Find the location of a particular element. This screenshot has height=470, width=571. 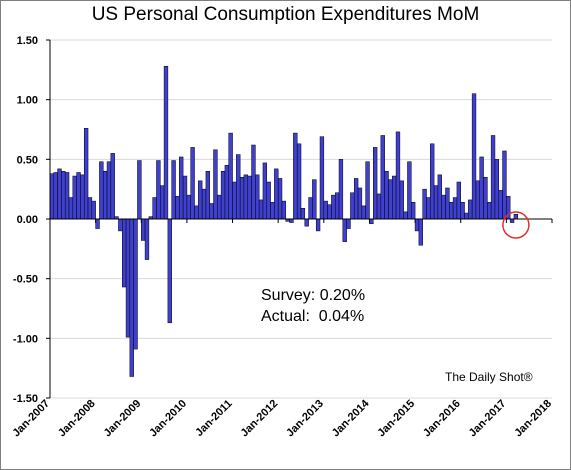

y-tick-label: 0.00 is located at coordinates (27, 220).